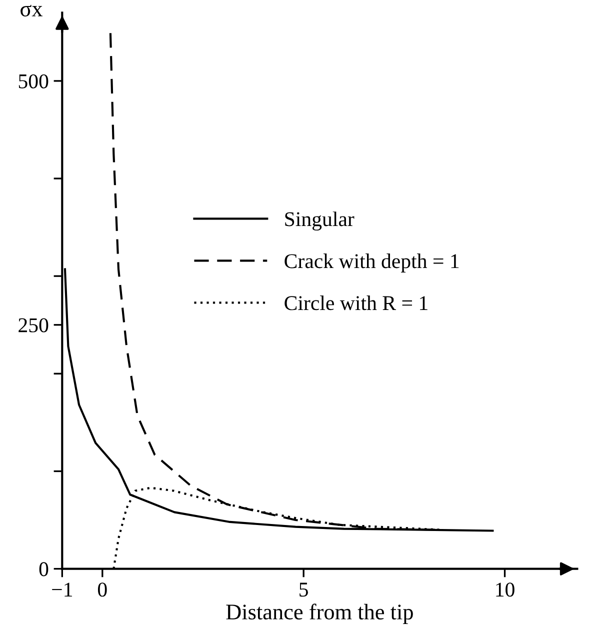  What do you see at coordinates (62, 589) in the screenshot?
I see `x-tick-label: −1` at bounding box center [62, 589].